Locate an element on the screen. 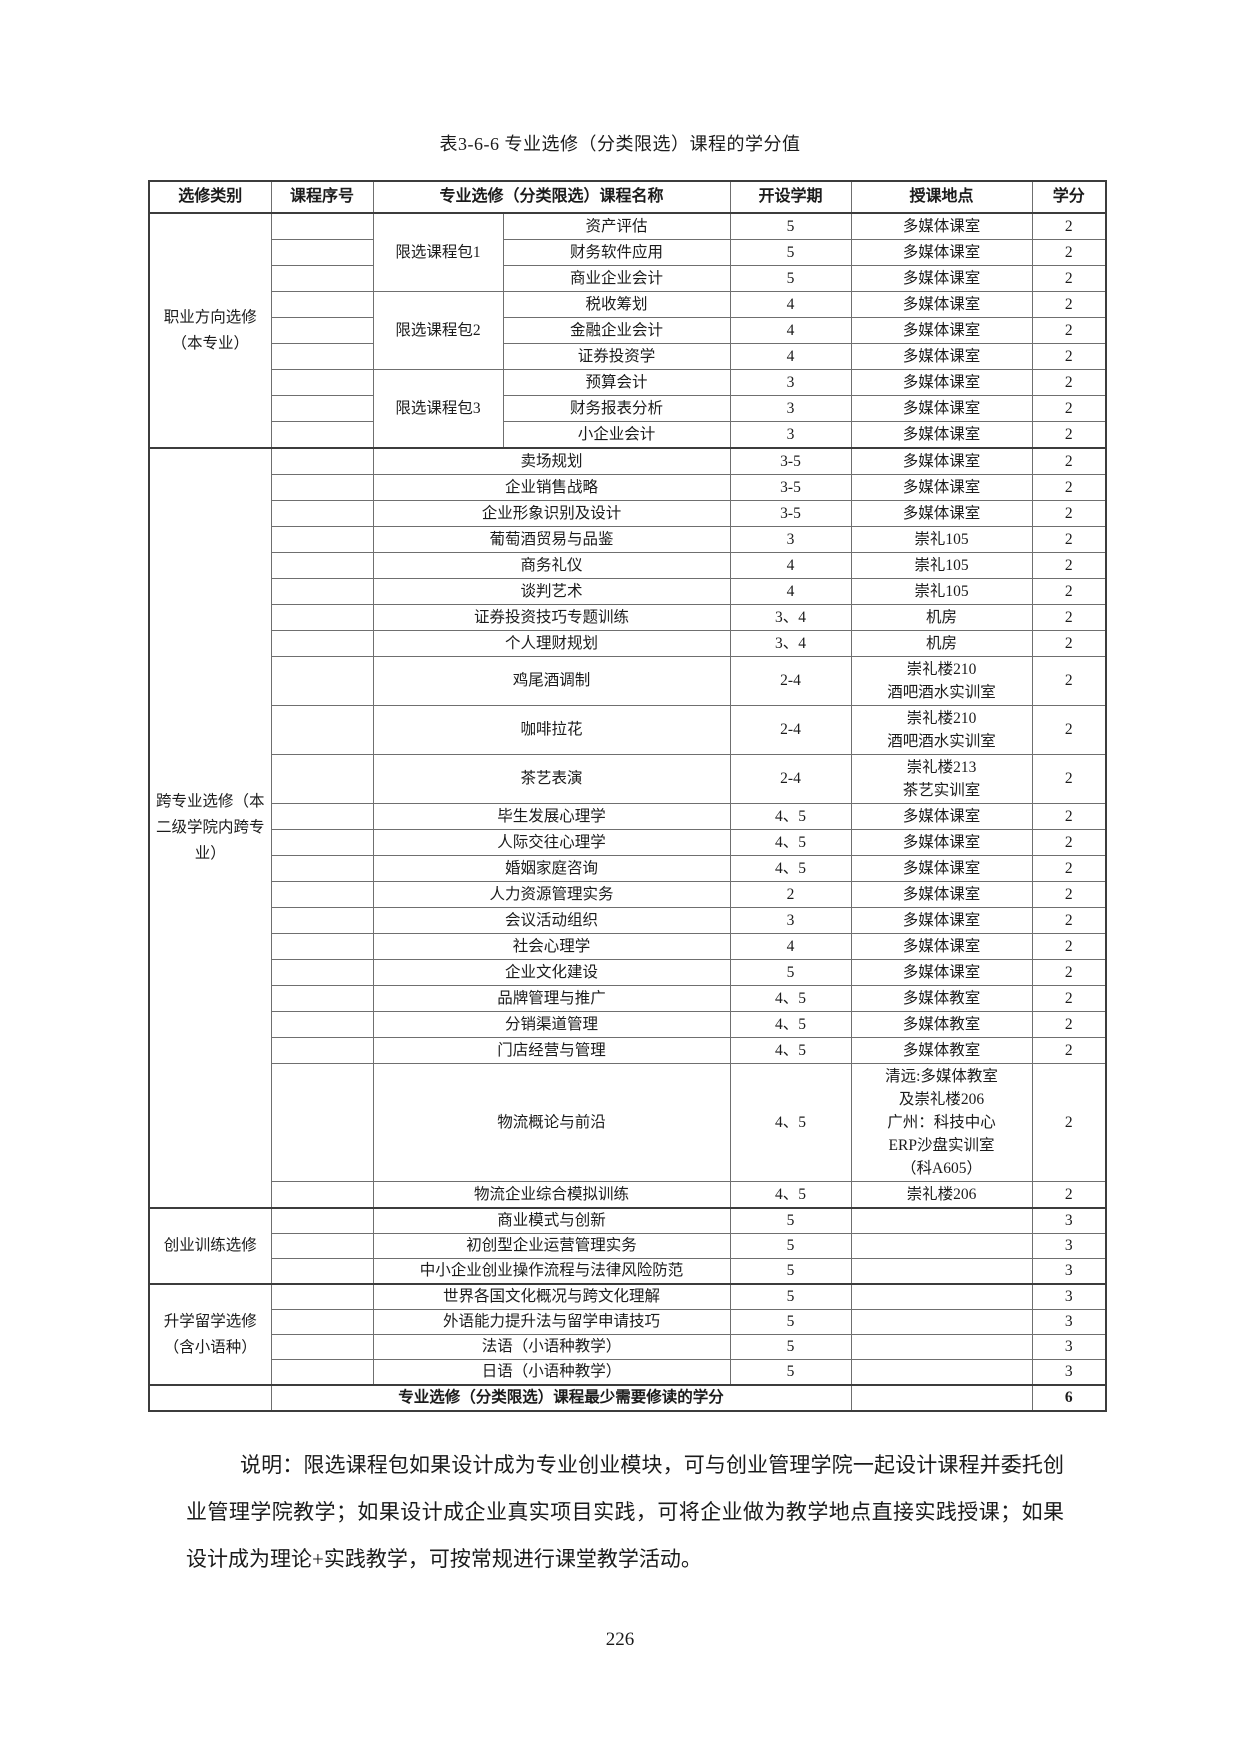 The height and width of the screenshot is (1753, 1240). category-cell: 职业方向选修（本专业） is located at coordinates (210, 330).